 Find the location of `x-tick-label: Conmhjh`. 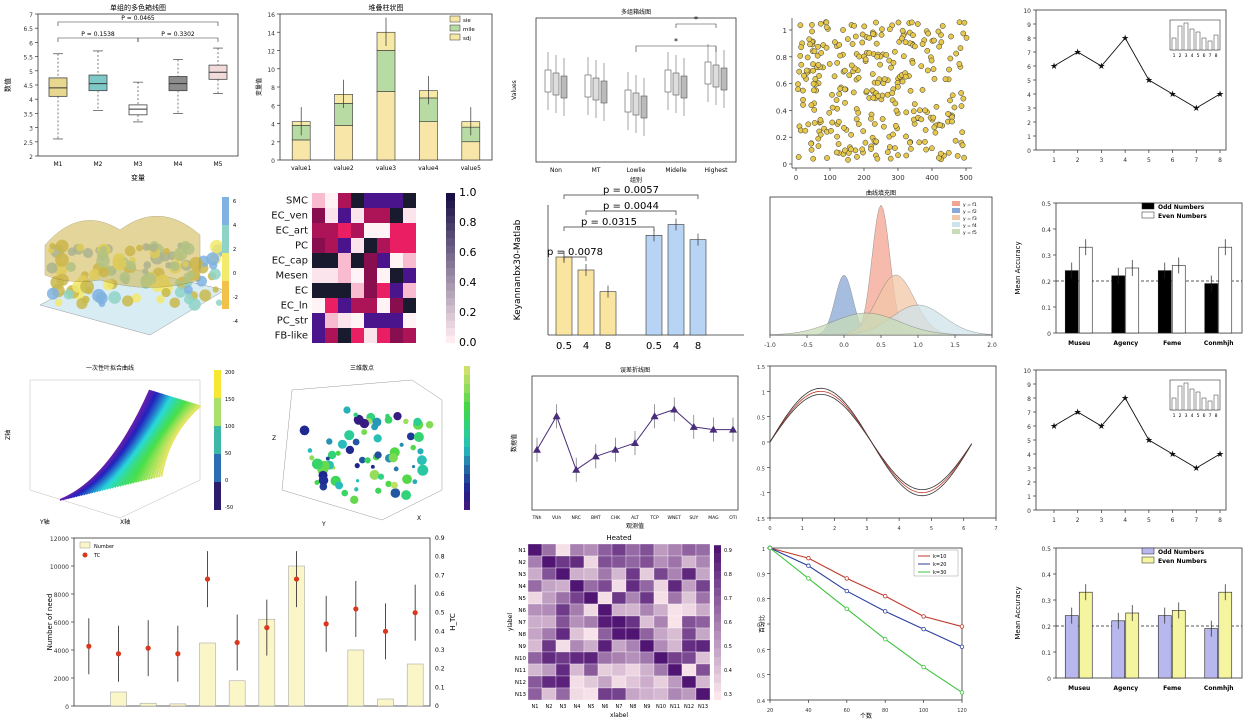

x-tick-label: Conmhjh is located at coordinates (1219, 343).